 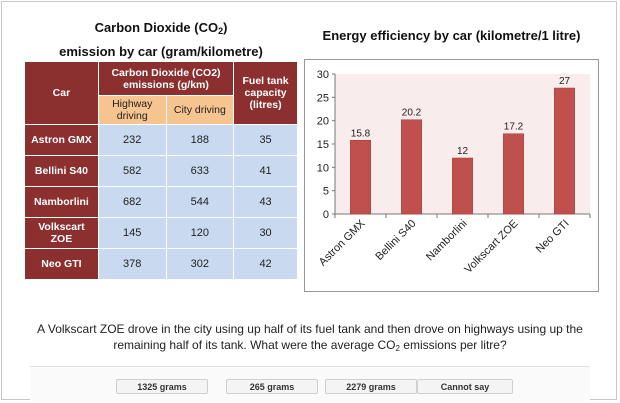 What do you see at coordinates (200, 171) in the screenshot?
I see `cell-city: 633` at bounding box center [200, 171].